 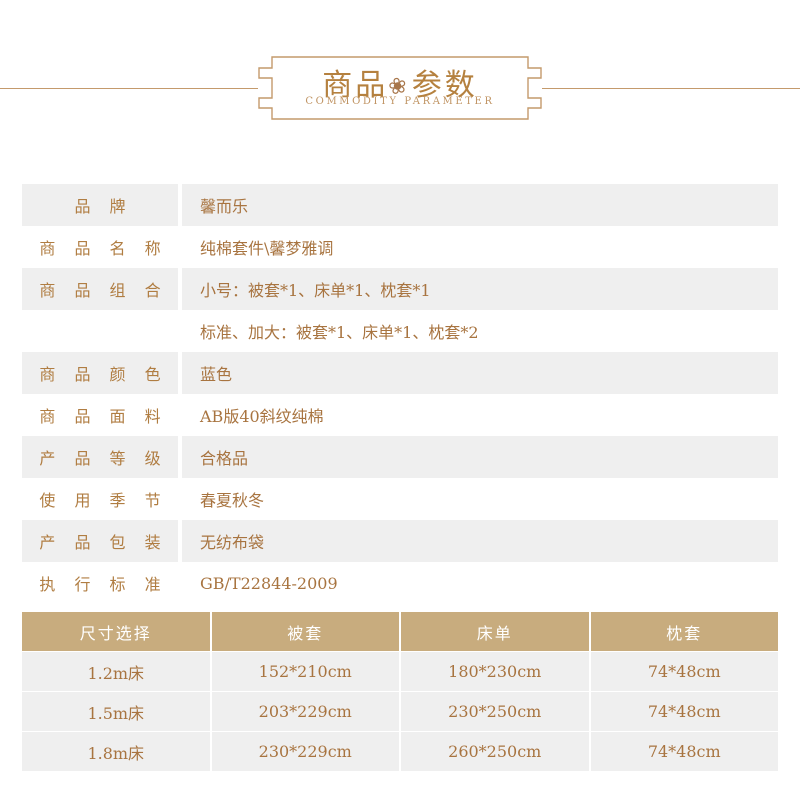 I want to click on table-row: 产 品 等 级 合格品, so click(x=400, y=457).